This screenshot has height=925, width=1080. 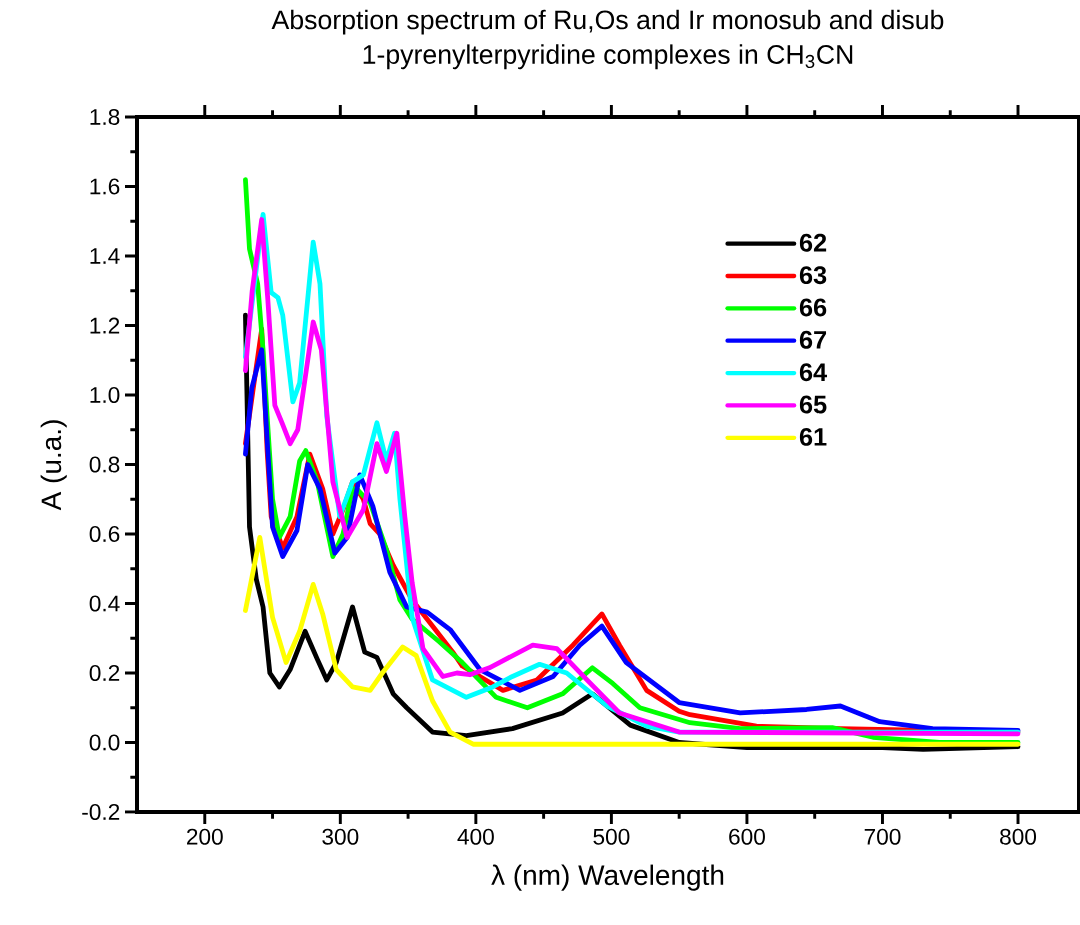 What do you see at coordinates (813, 372) in the screenshot?
I see `legend-label: 64` at bounding box center [813, 372].